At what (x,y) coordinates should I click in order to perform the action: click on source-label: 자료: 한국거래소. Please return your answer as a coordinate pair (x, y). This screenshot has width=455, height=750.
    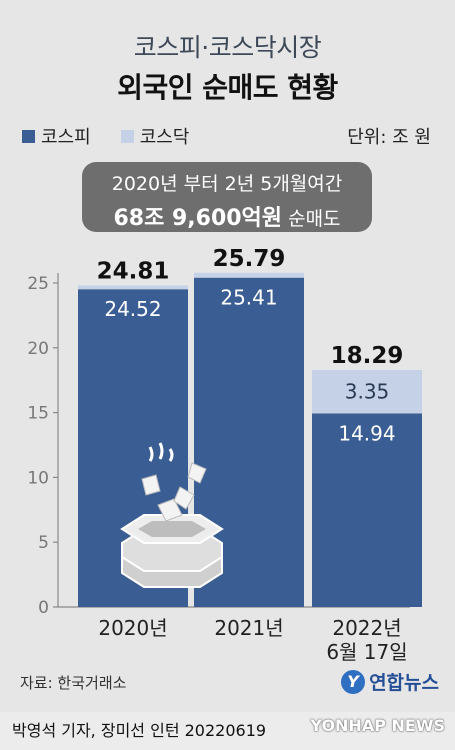
    Looking at the image, I should click on (73, 683).